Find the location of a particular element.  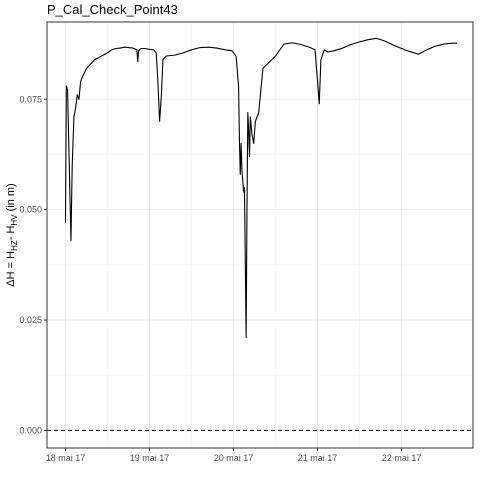

y-axis-title: ΔH = HHZ- HHV (in m) is located at coordinates (12, 234).